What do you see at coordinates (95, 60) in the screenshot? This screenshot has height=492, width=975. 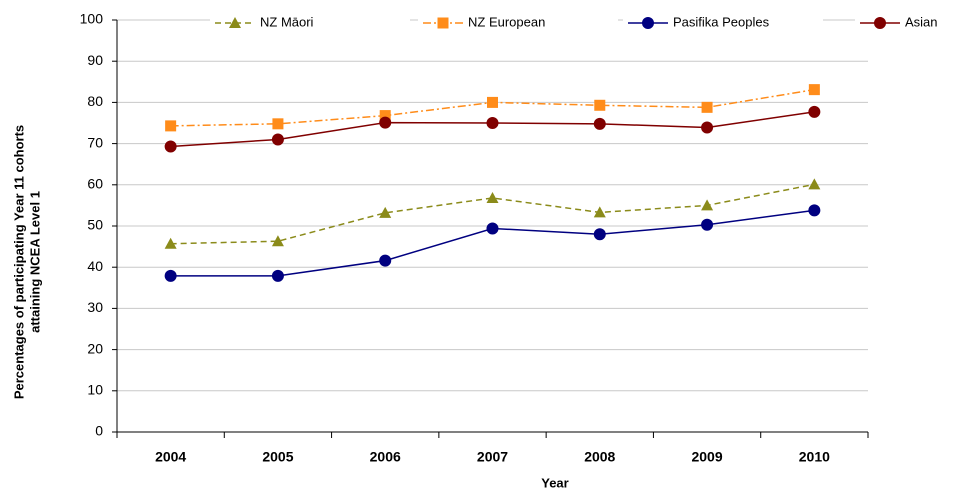 I see `y-tick-label: 90` at bounding box center [95, 60].